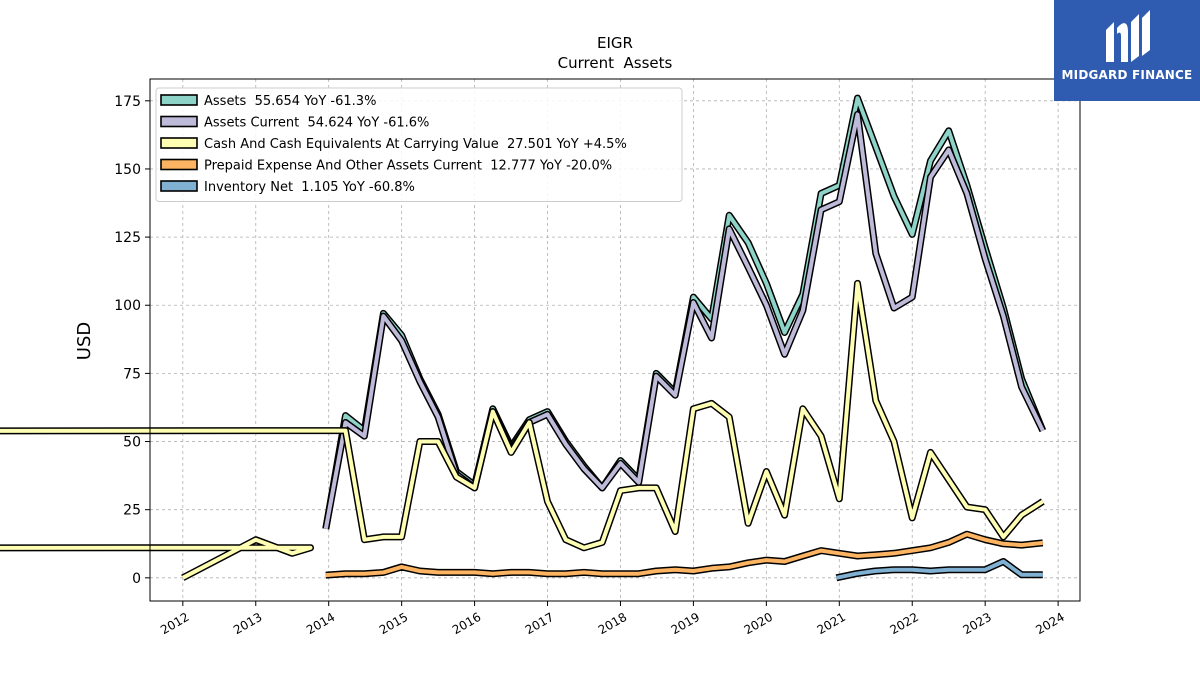 The height and width of the screenshot is (675, 1200). I want to click on y-tick-label: 0, so click(136, 579).